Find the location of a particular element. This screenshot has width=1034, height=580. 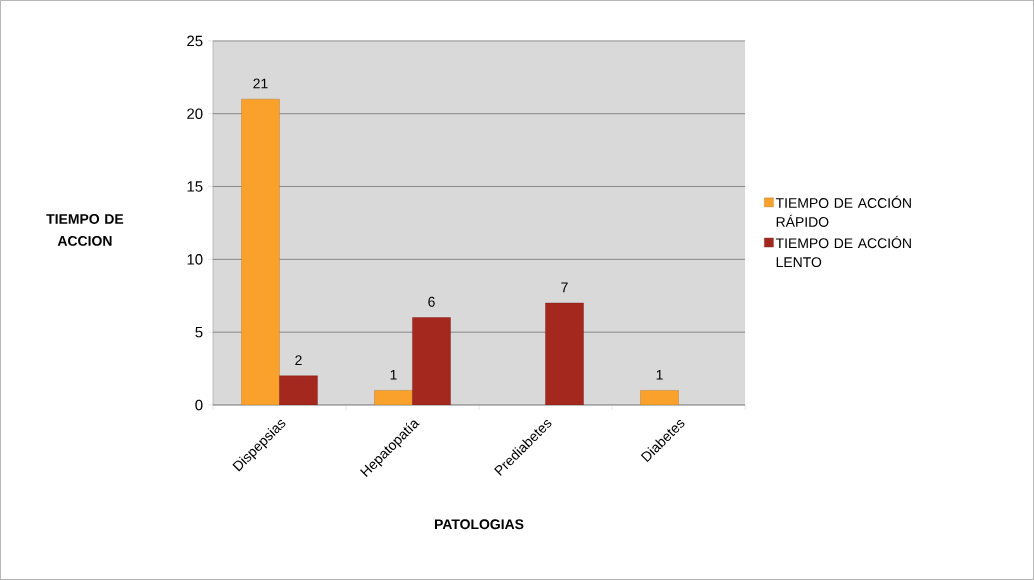

y-tick-label: 10 is located at coordinates (195, 259).